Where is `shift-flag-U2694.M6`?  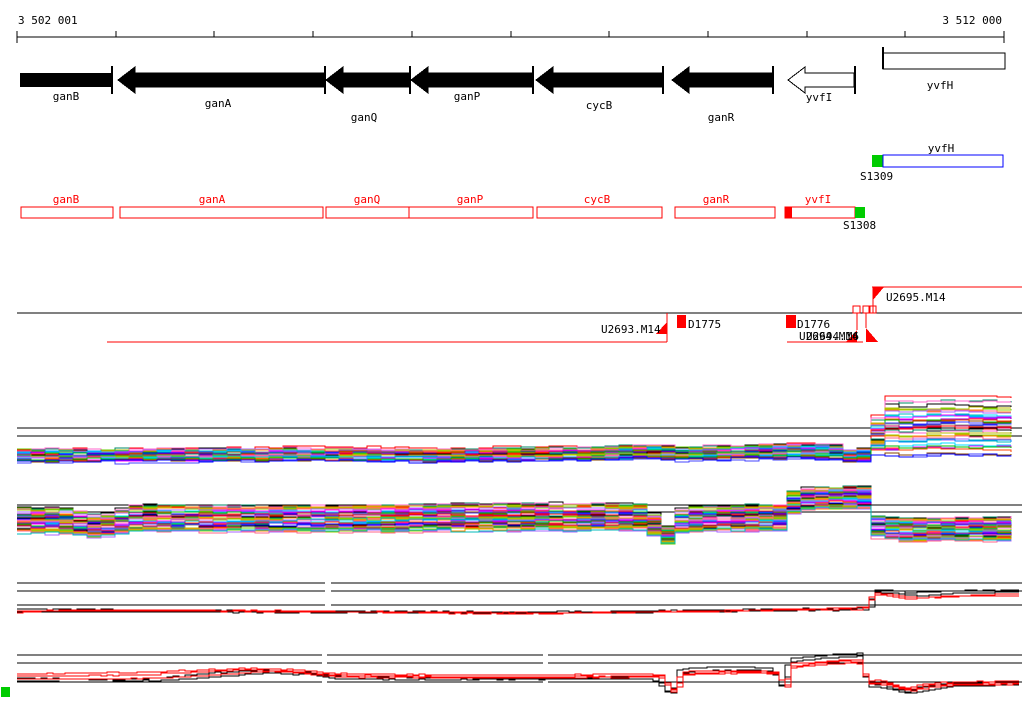 shift-flag-U2694.M6 is located at coordinates (872, 335).